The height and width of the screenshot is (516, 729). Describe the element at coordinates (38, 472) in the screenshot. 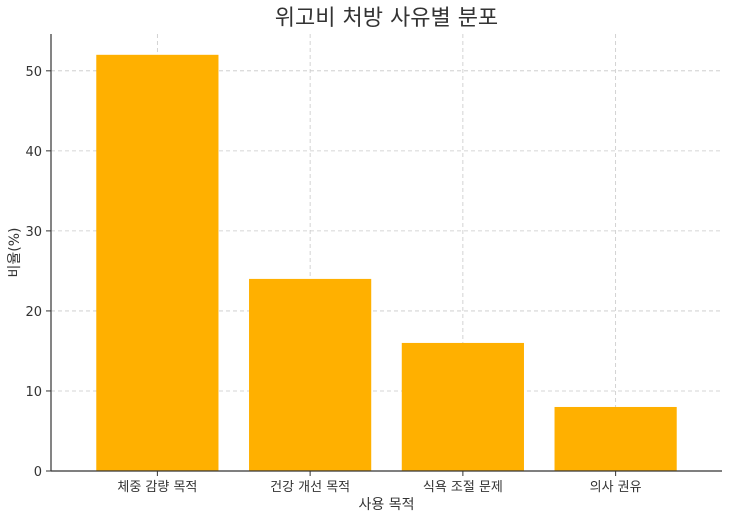

I see `y-tick-label: 0` at that location.